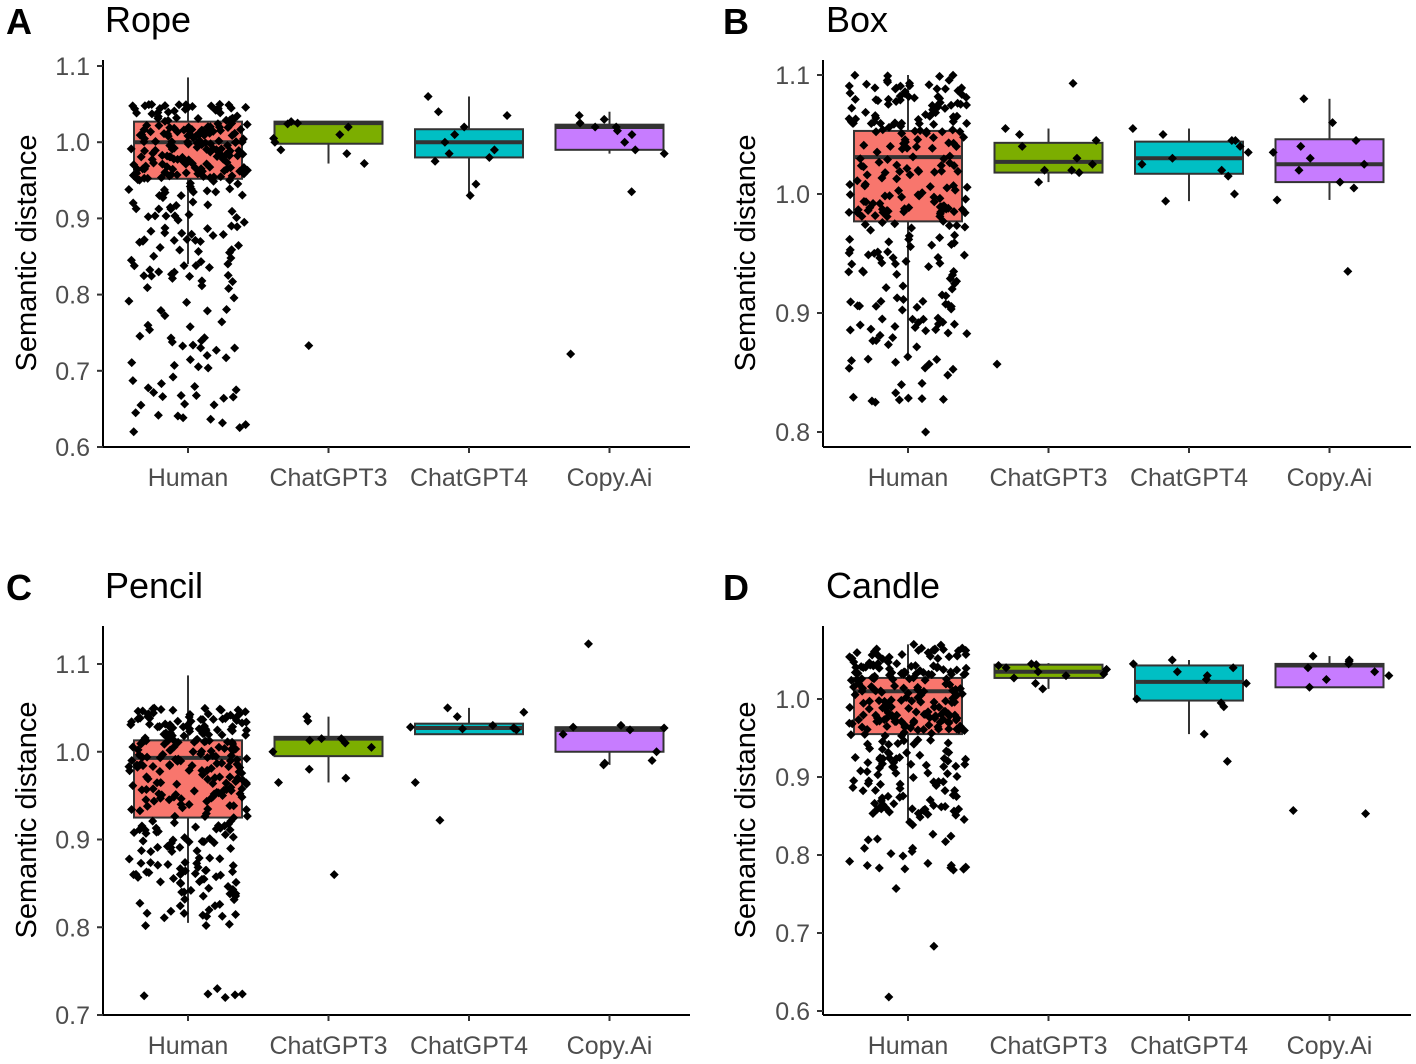 This screenshot has width=1416, height=1064. What do you see at coordinates (792, 433) in the screenshot?
I see `y-tick-label: 0.8` at bounding box center [792, 433].